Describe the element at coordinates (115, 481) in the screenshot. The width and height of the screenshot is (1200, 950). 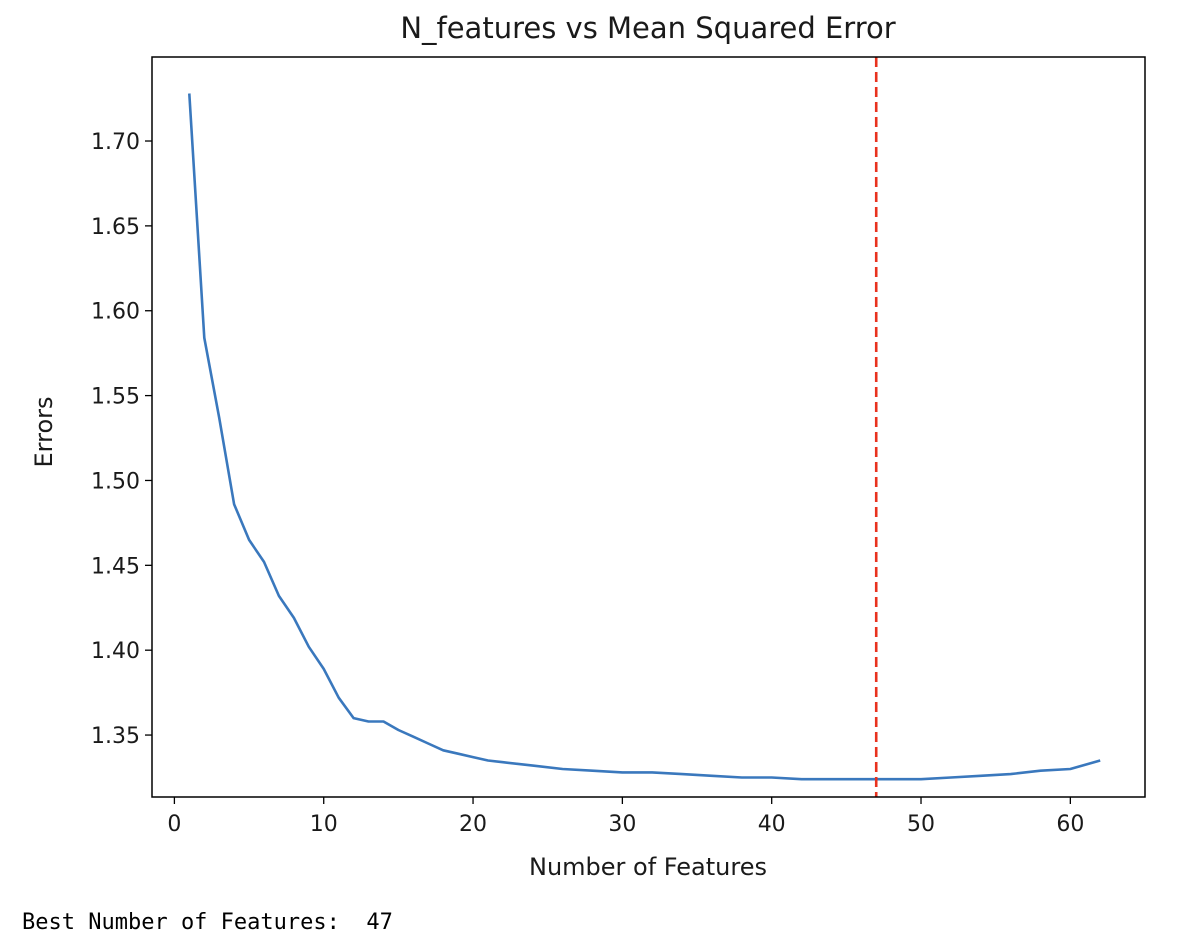
I see `y-tick-label: 1.50` at that location.